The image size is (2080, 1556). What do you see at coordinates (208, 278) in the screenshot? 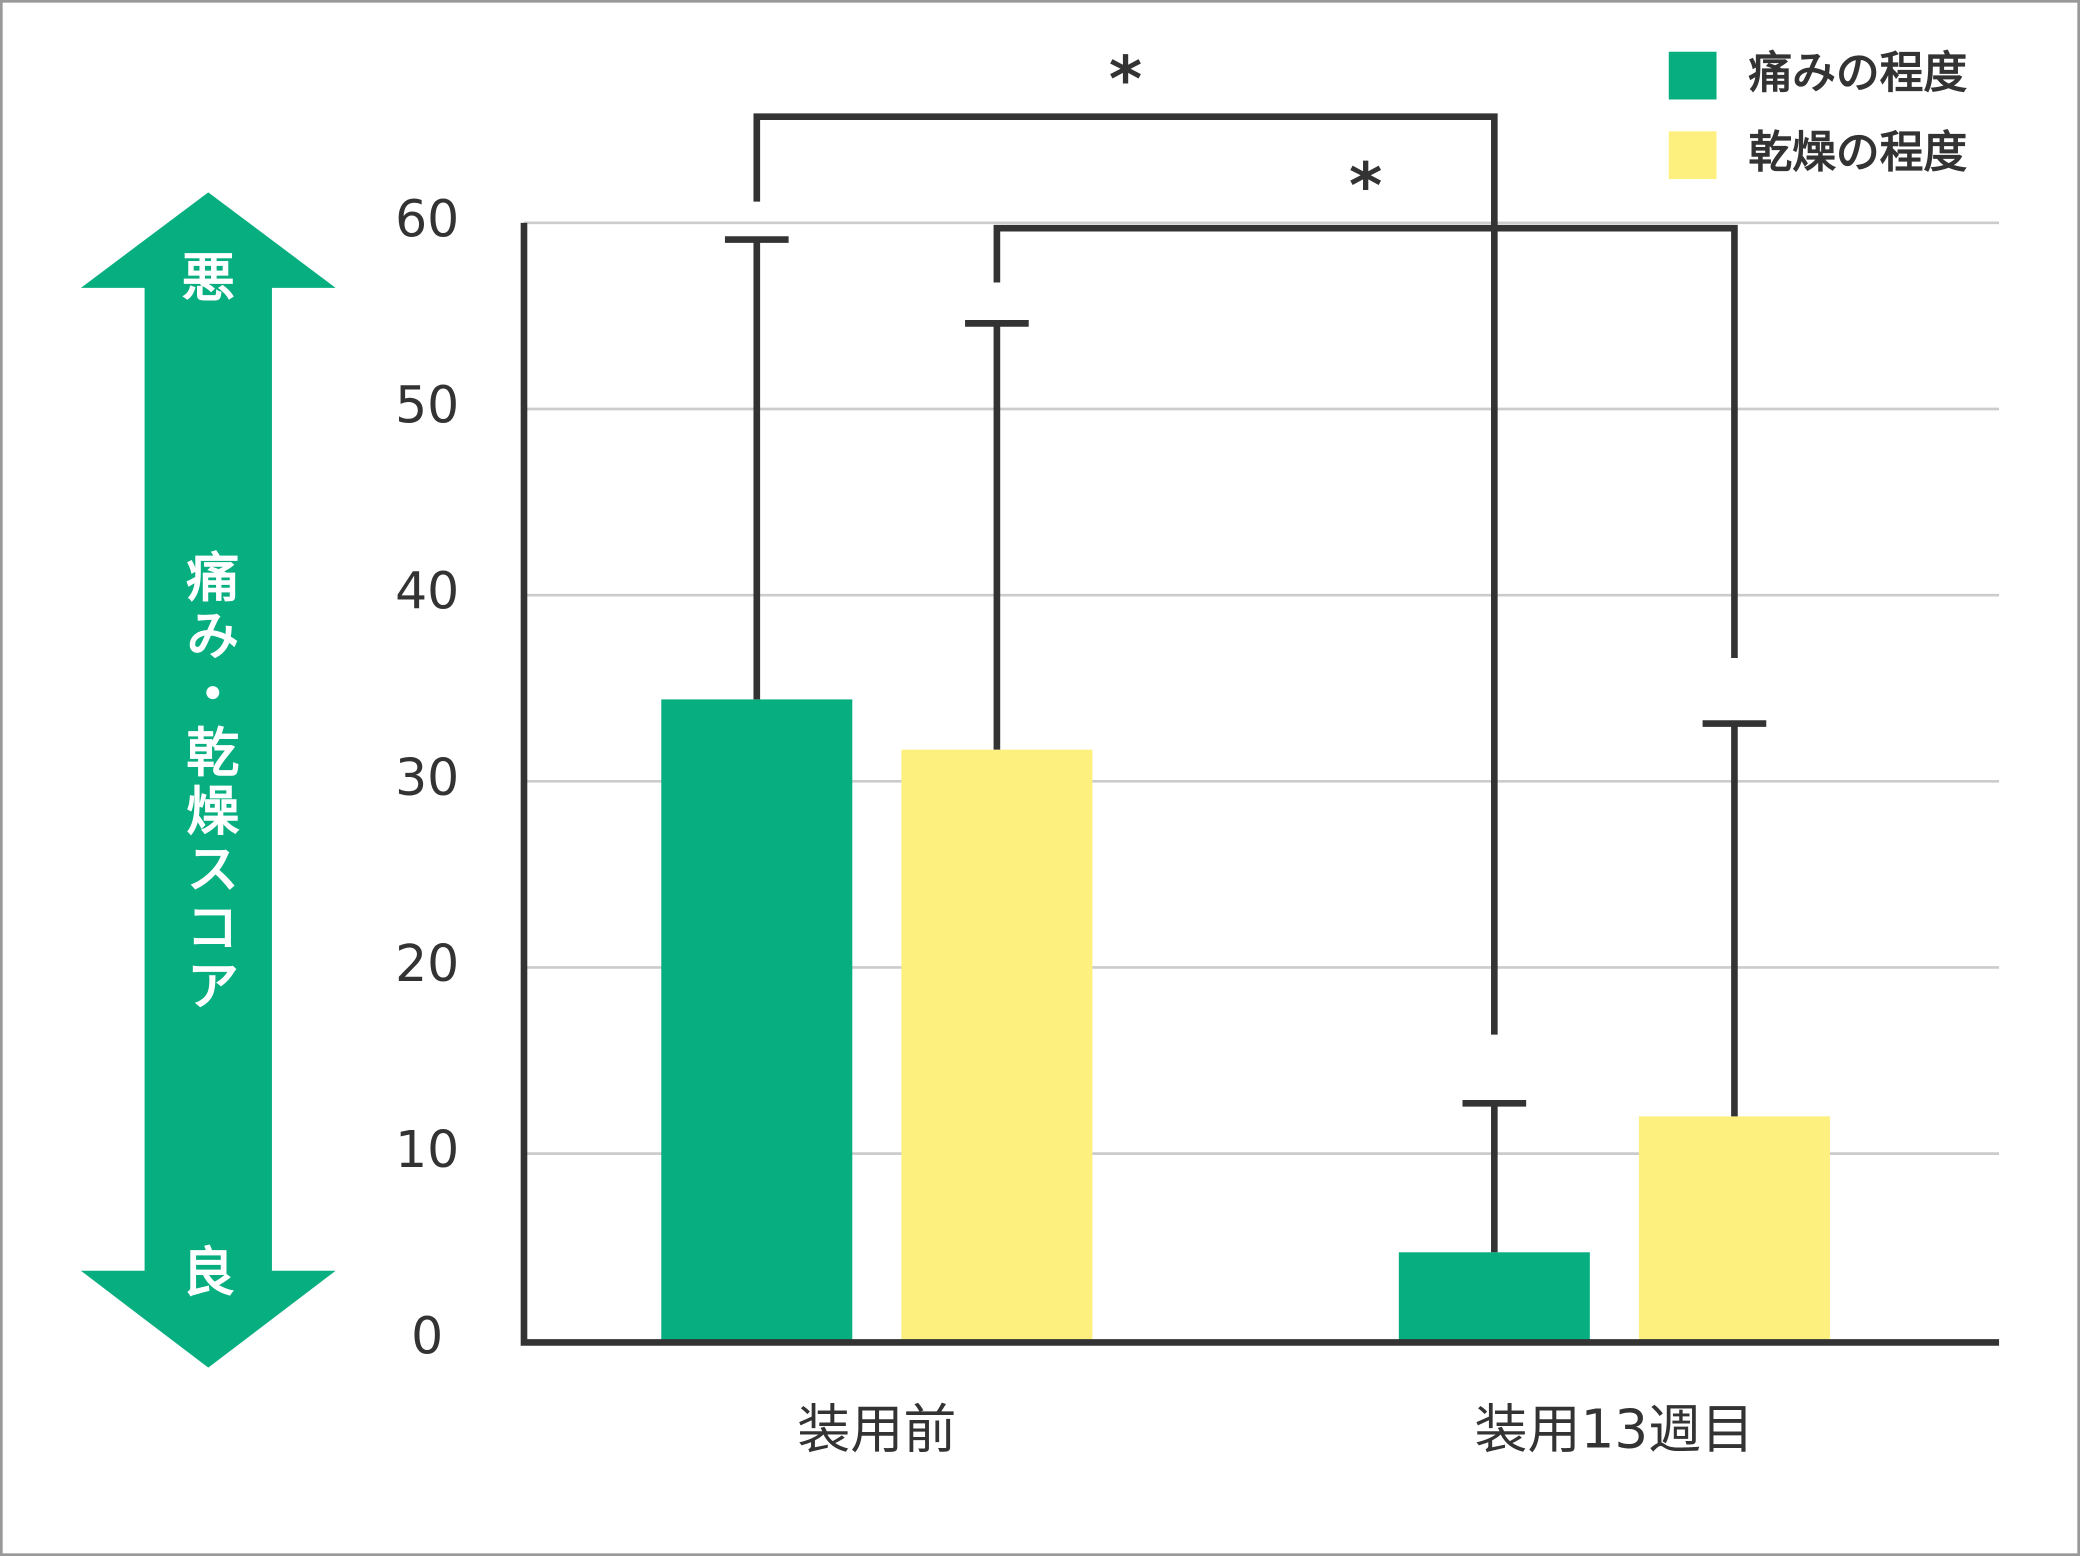
I see `y-top-label: 悪` at bounding box center [208, 278].